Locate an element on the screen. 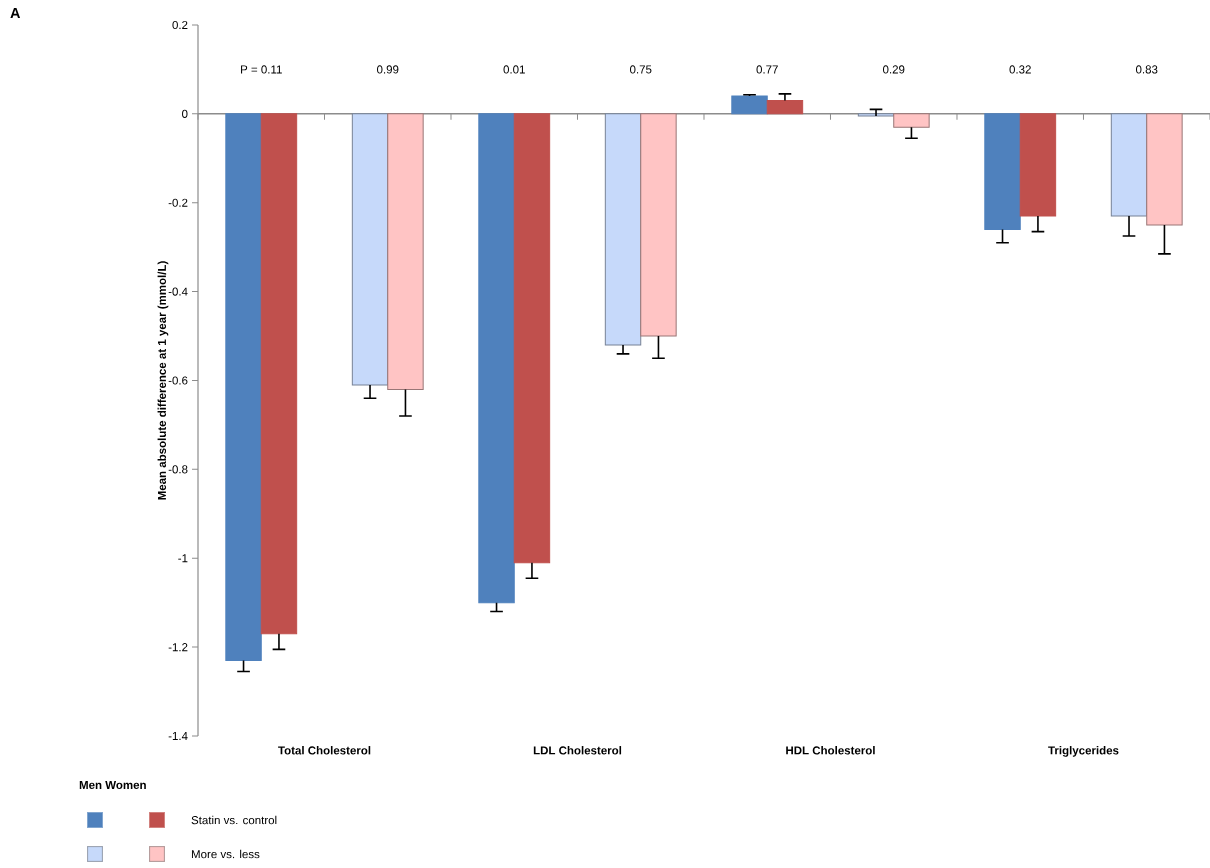  annotation: 0.77 is located at coordinates (767, 69).